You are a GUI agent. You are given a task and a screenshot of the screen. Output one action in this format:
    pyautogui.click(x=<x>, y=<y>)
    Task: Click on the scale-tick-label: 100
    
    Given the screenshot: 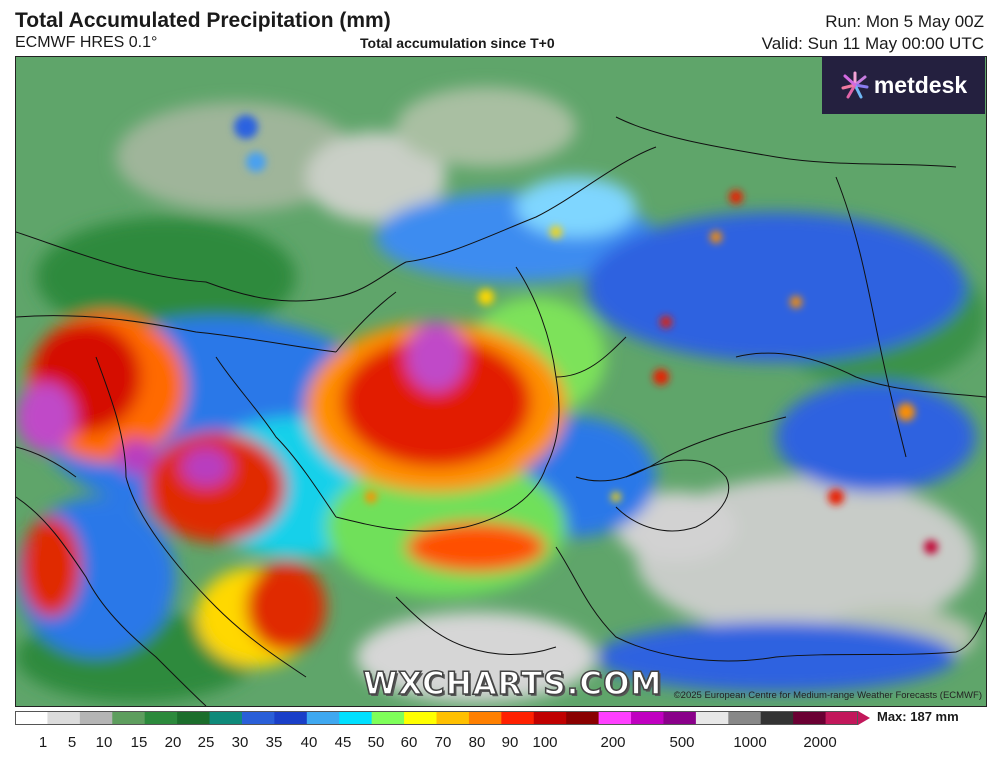 What is the action you would take?
    pyautogui.click(x=545, y=742)
    